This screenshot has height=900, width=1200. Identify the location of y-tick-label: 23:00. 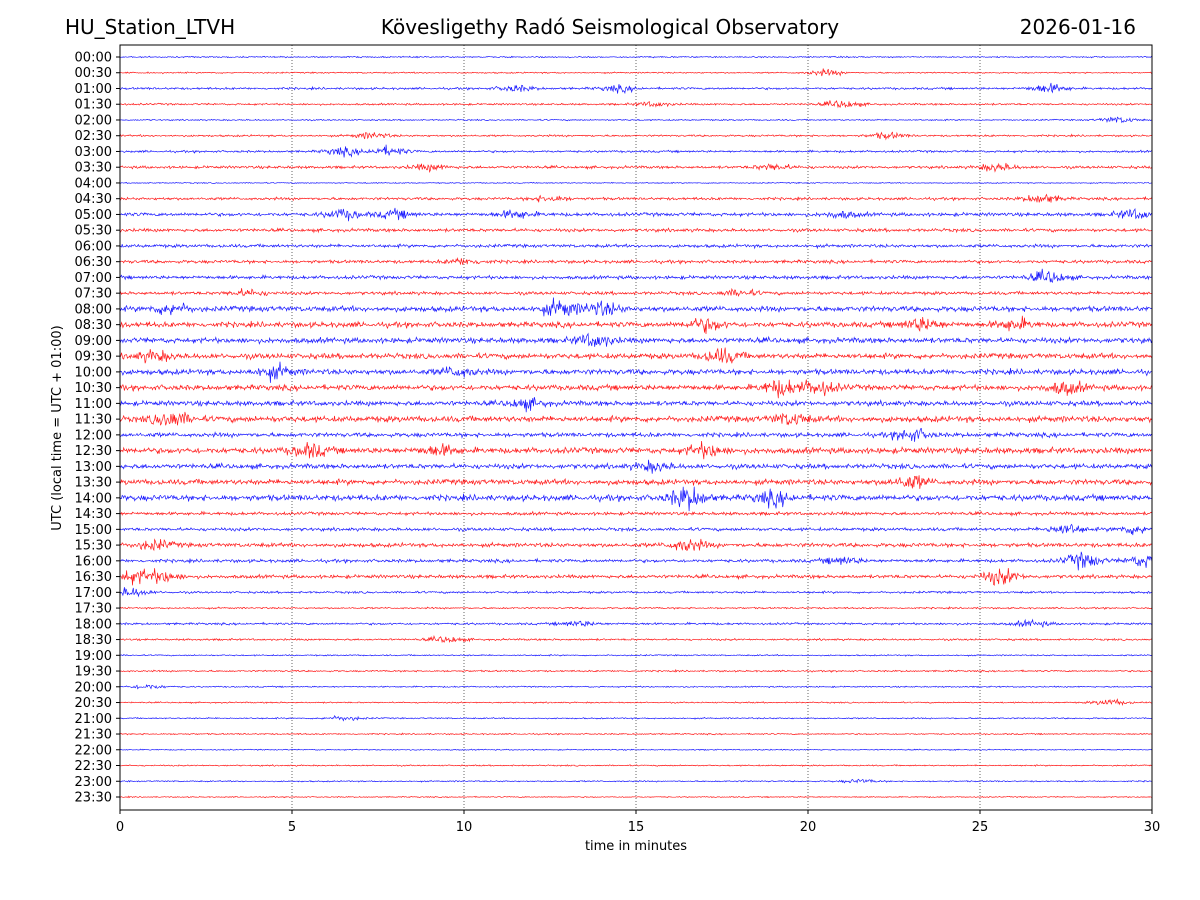
(93, 782).